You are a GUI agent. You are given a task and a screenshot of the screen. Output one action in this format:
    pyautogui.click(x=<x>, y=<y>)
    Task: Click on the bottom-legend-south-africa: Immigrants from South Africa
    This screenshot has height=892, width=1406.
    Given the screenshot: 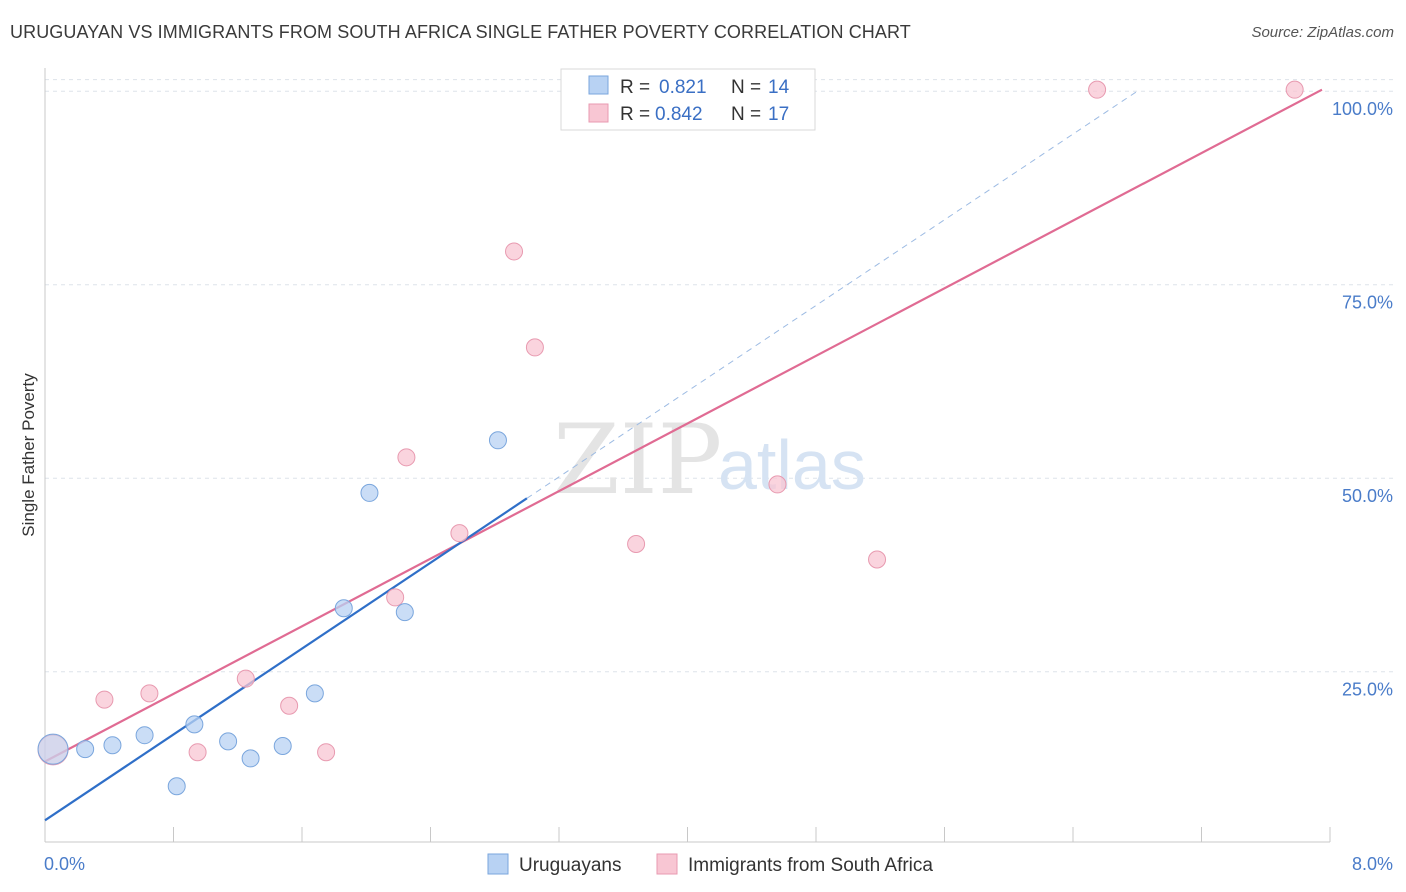 What is the action you would take?
    pyautogui.click(x=810, y=865)
    